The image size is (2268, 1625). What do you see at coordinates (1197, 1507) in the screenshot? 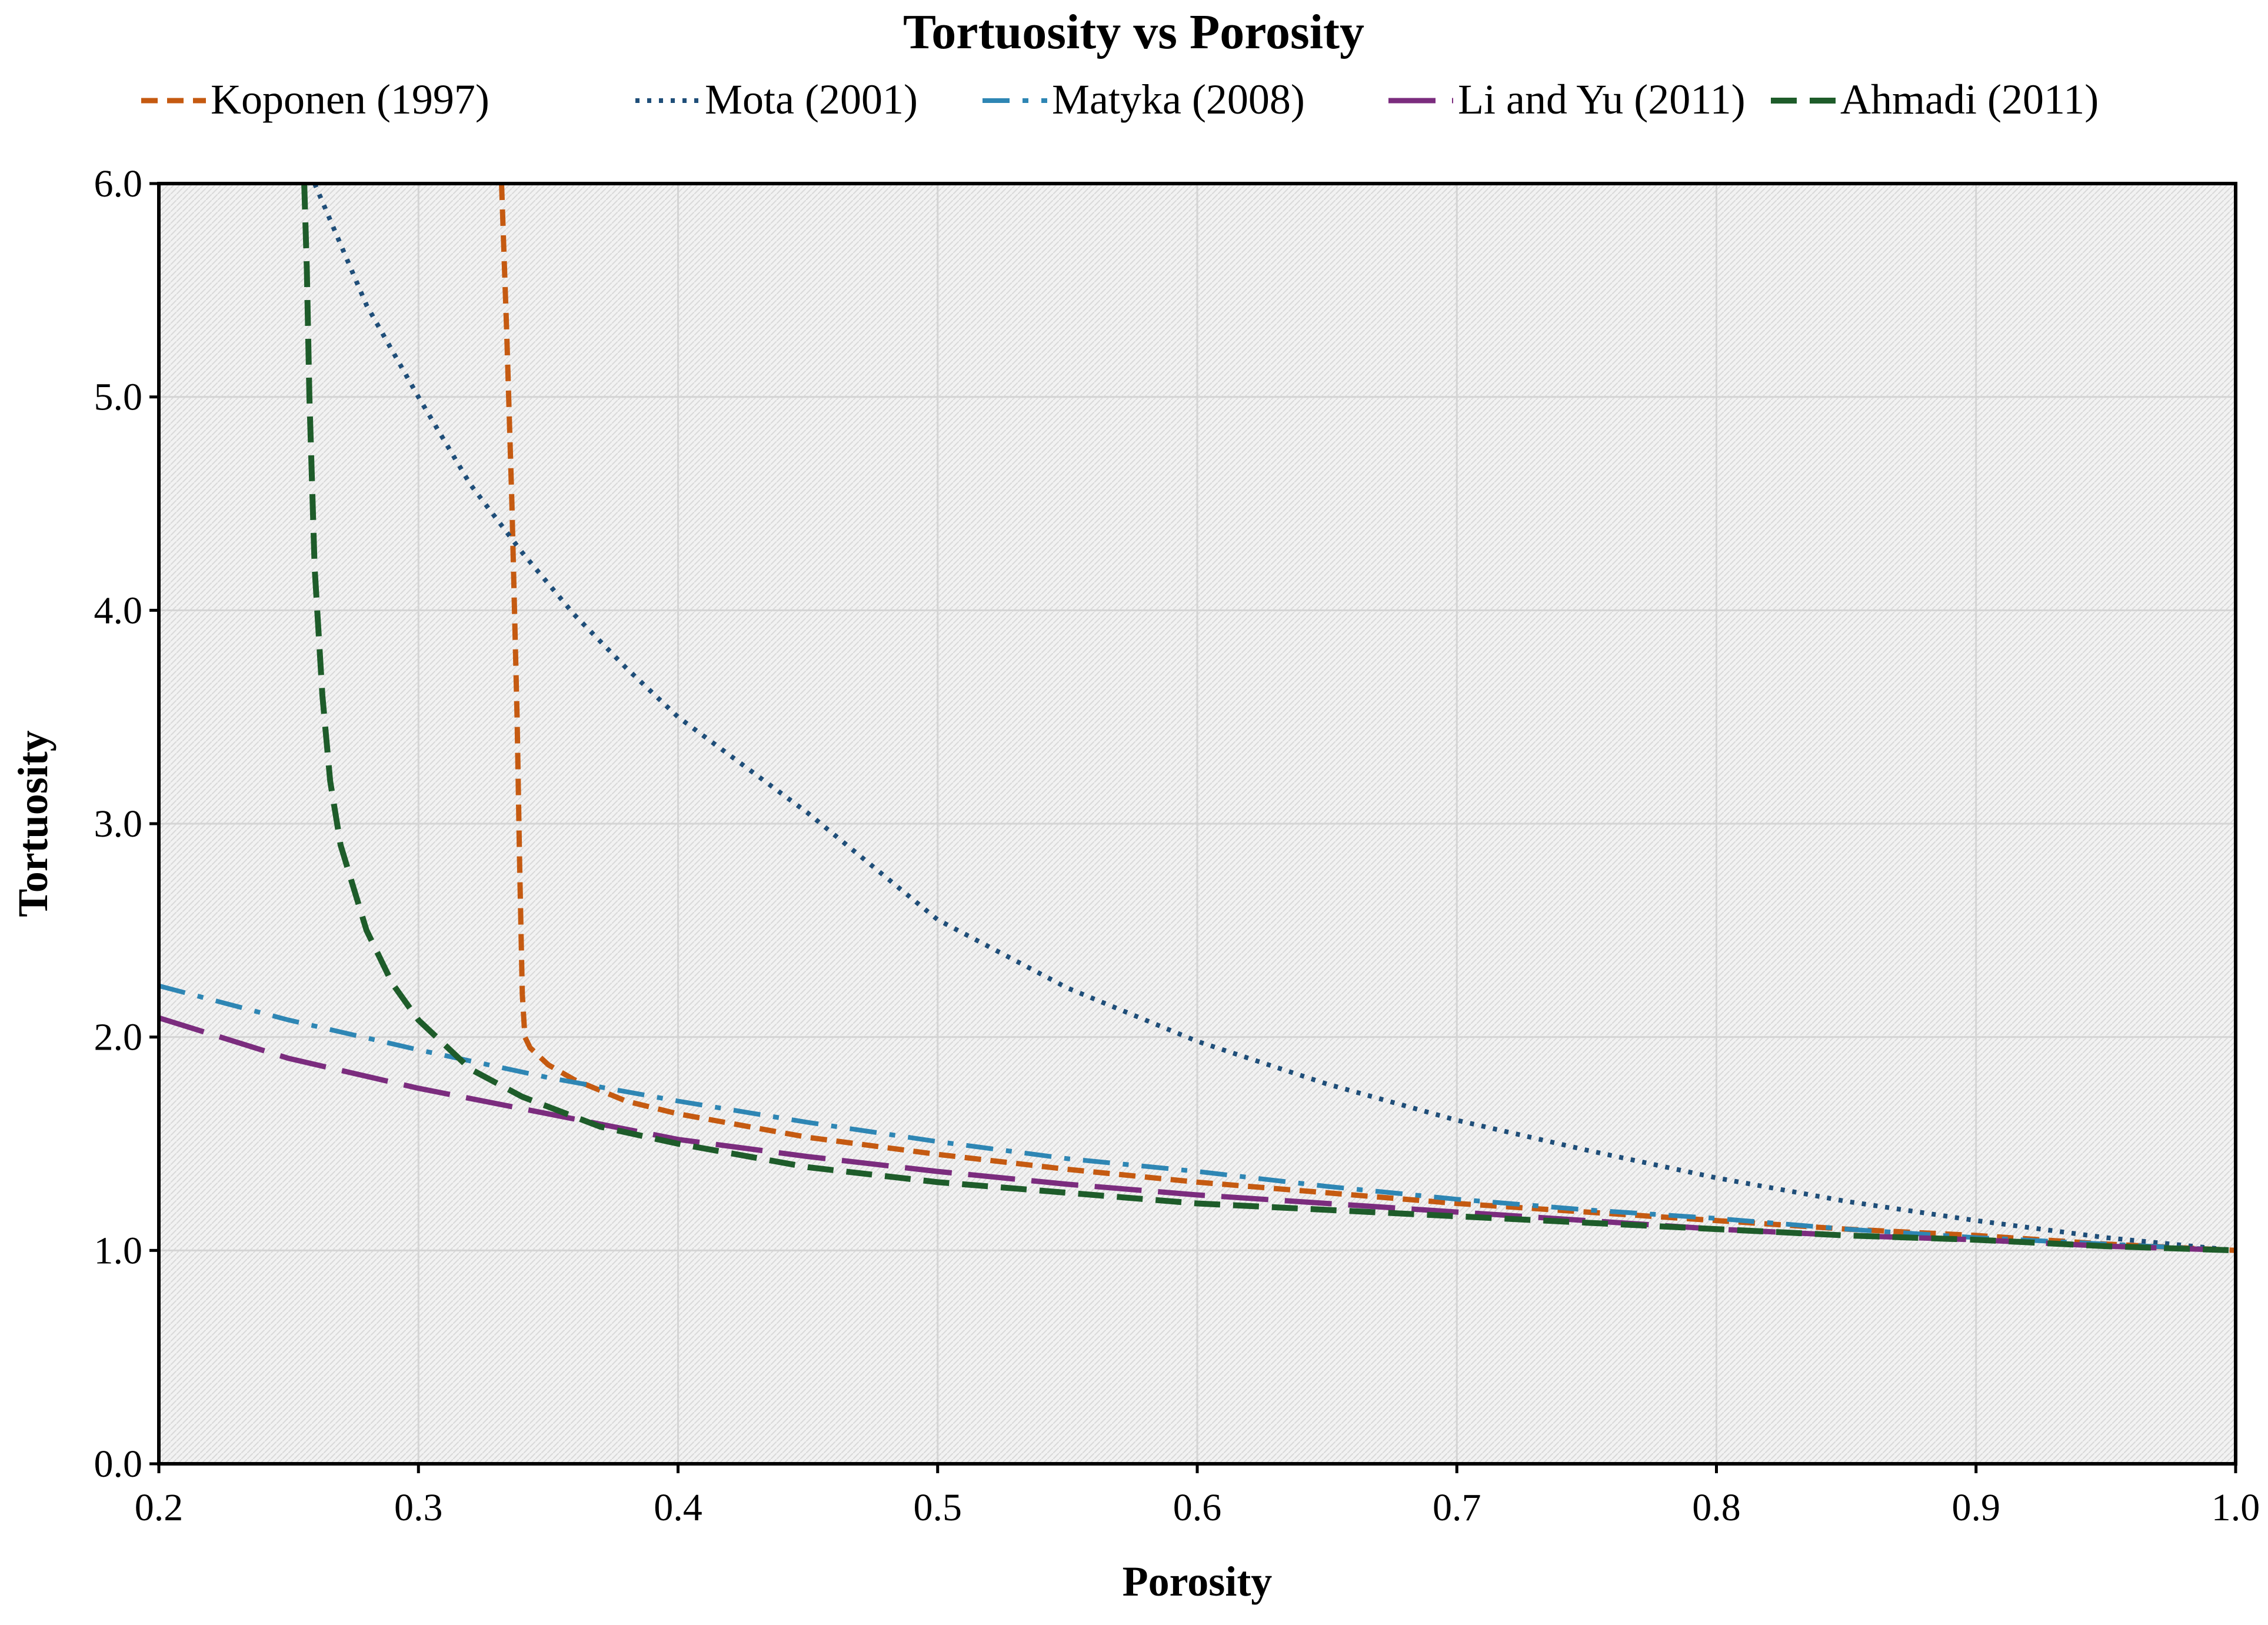
I see `x-tick-label: 0.6` at bounding box center [1197, 1507].